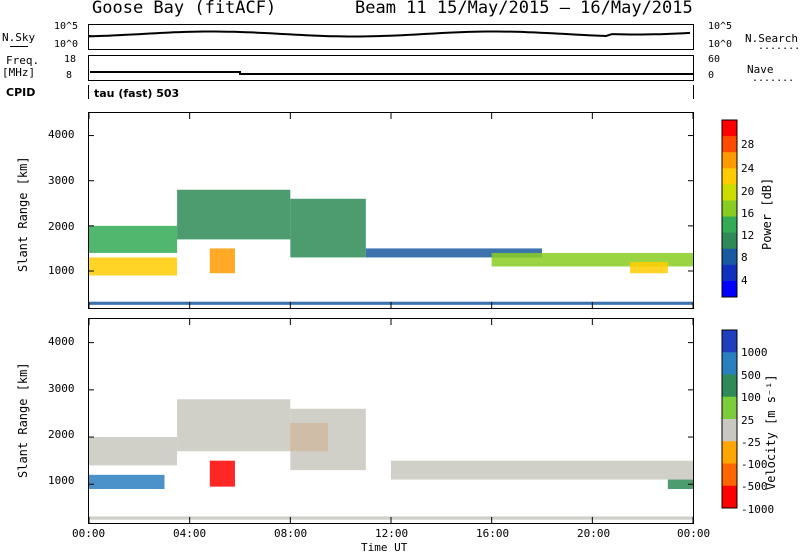 This screenshot has height=554, width=800. What do you see at coordinates (720, 26) in the screenshot?
I see `nsearch-tick-top: 10^5` at bounding box center [720, 26].